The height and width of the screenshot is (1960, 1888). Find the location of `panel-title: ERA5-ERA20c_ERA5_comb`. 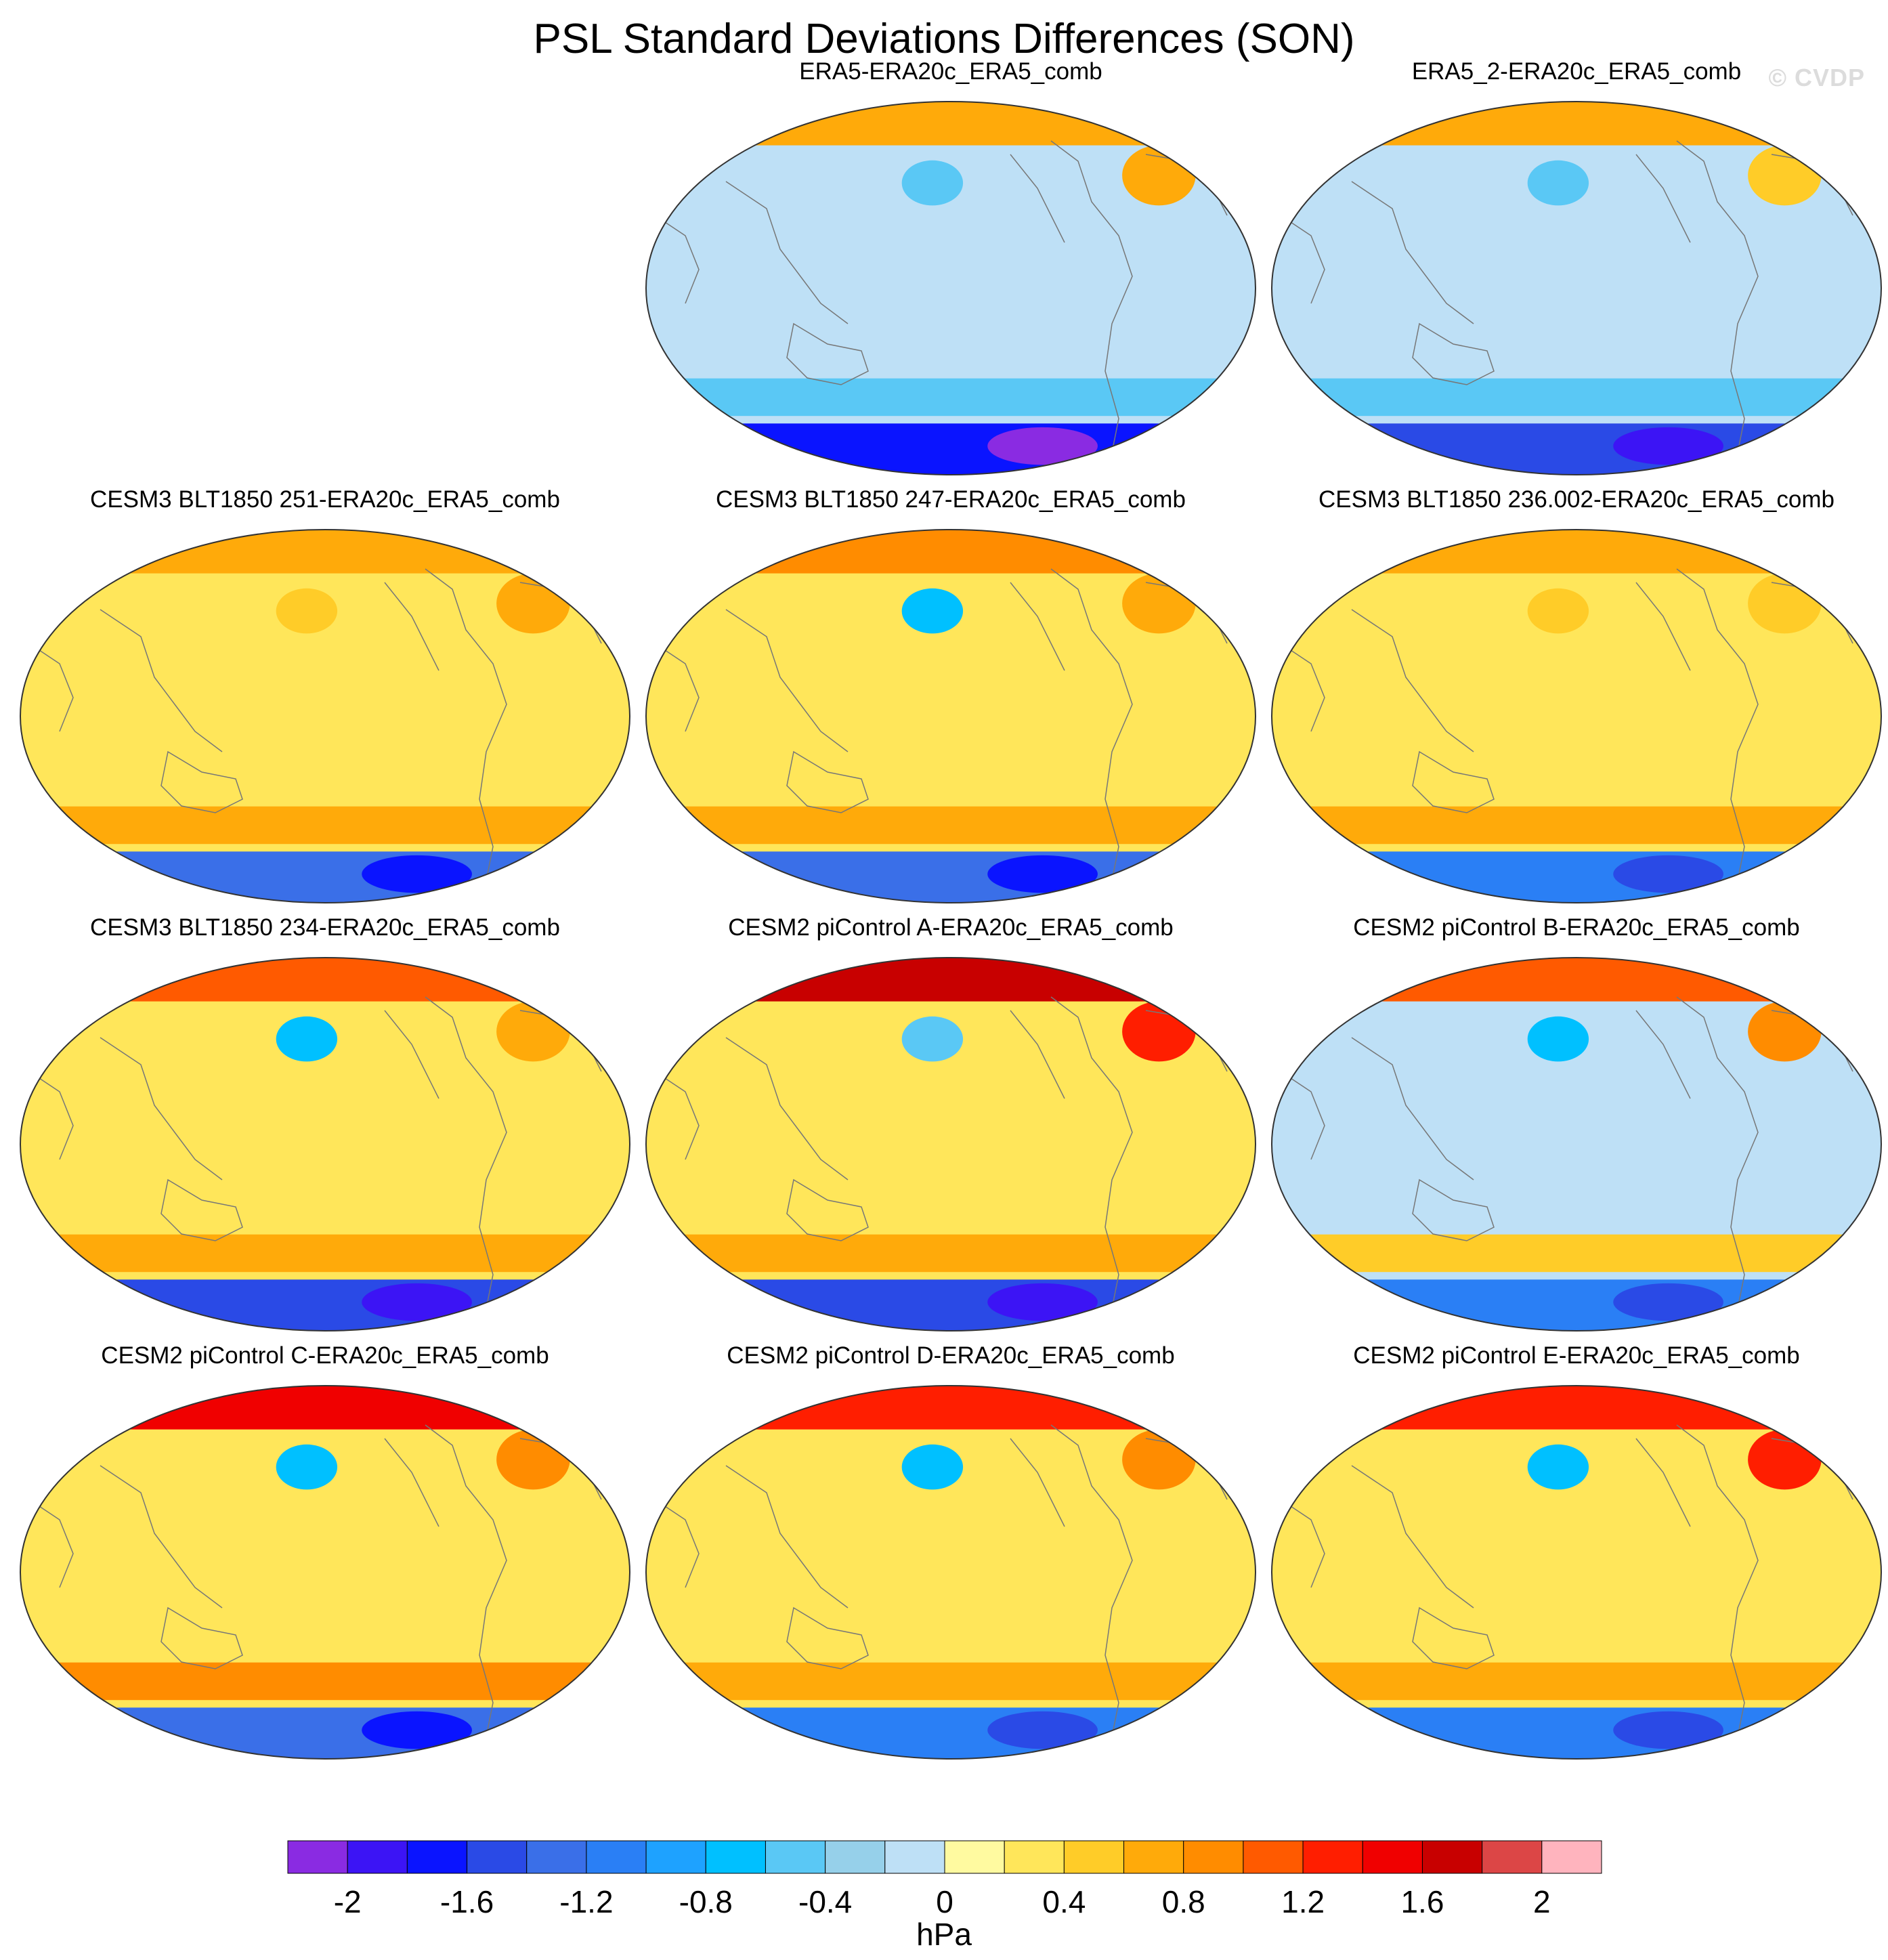

panel-title: ERA5-ERA20c_ERA5_comb is located at coordinates (951, 71).